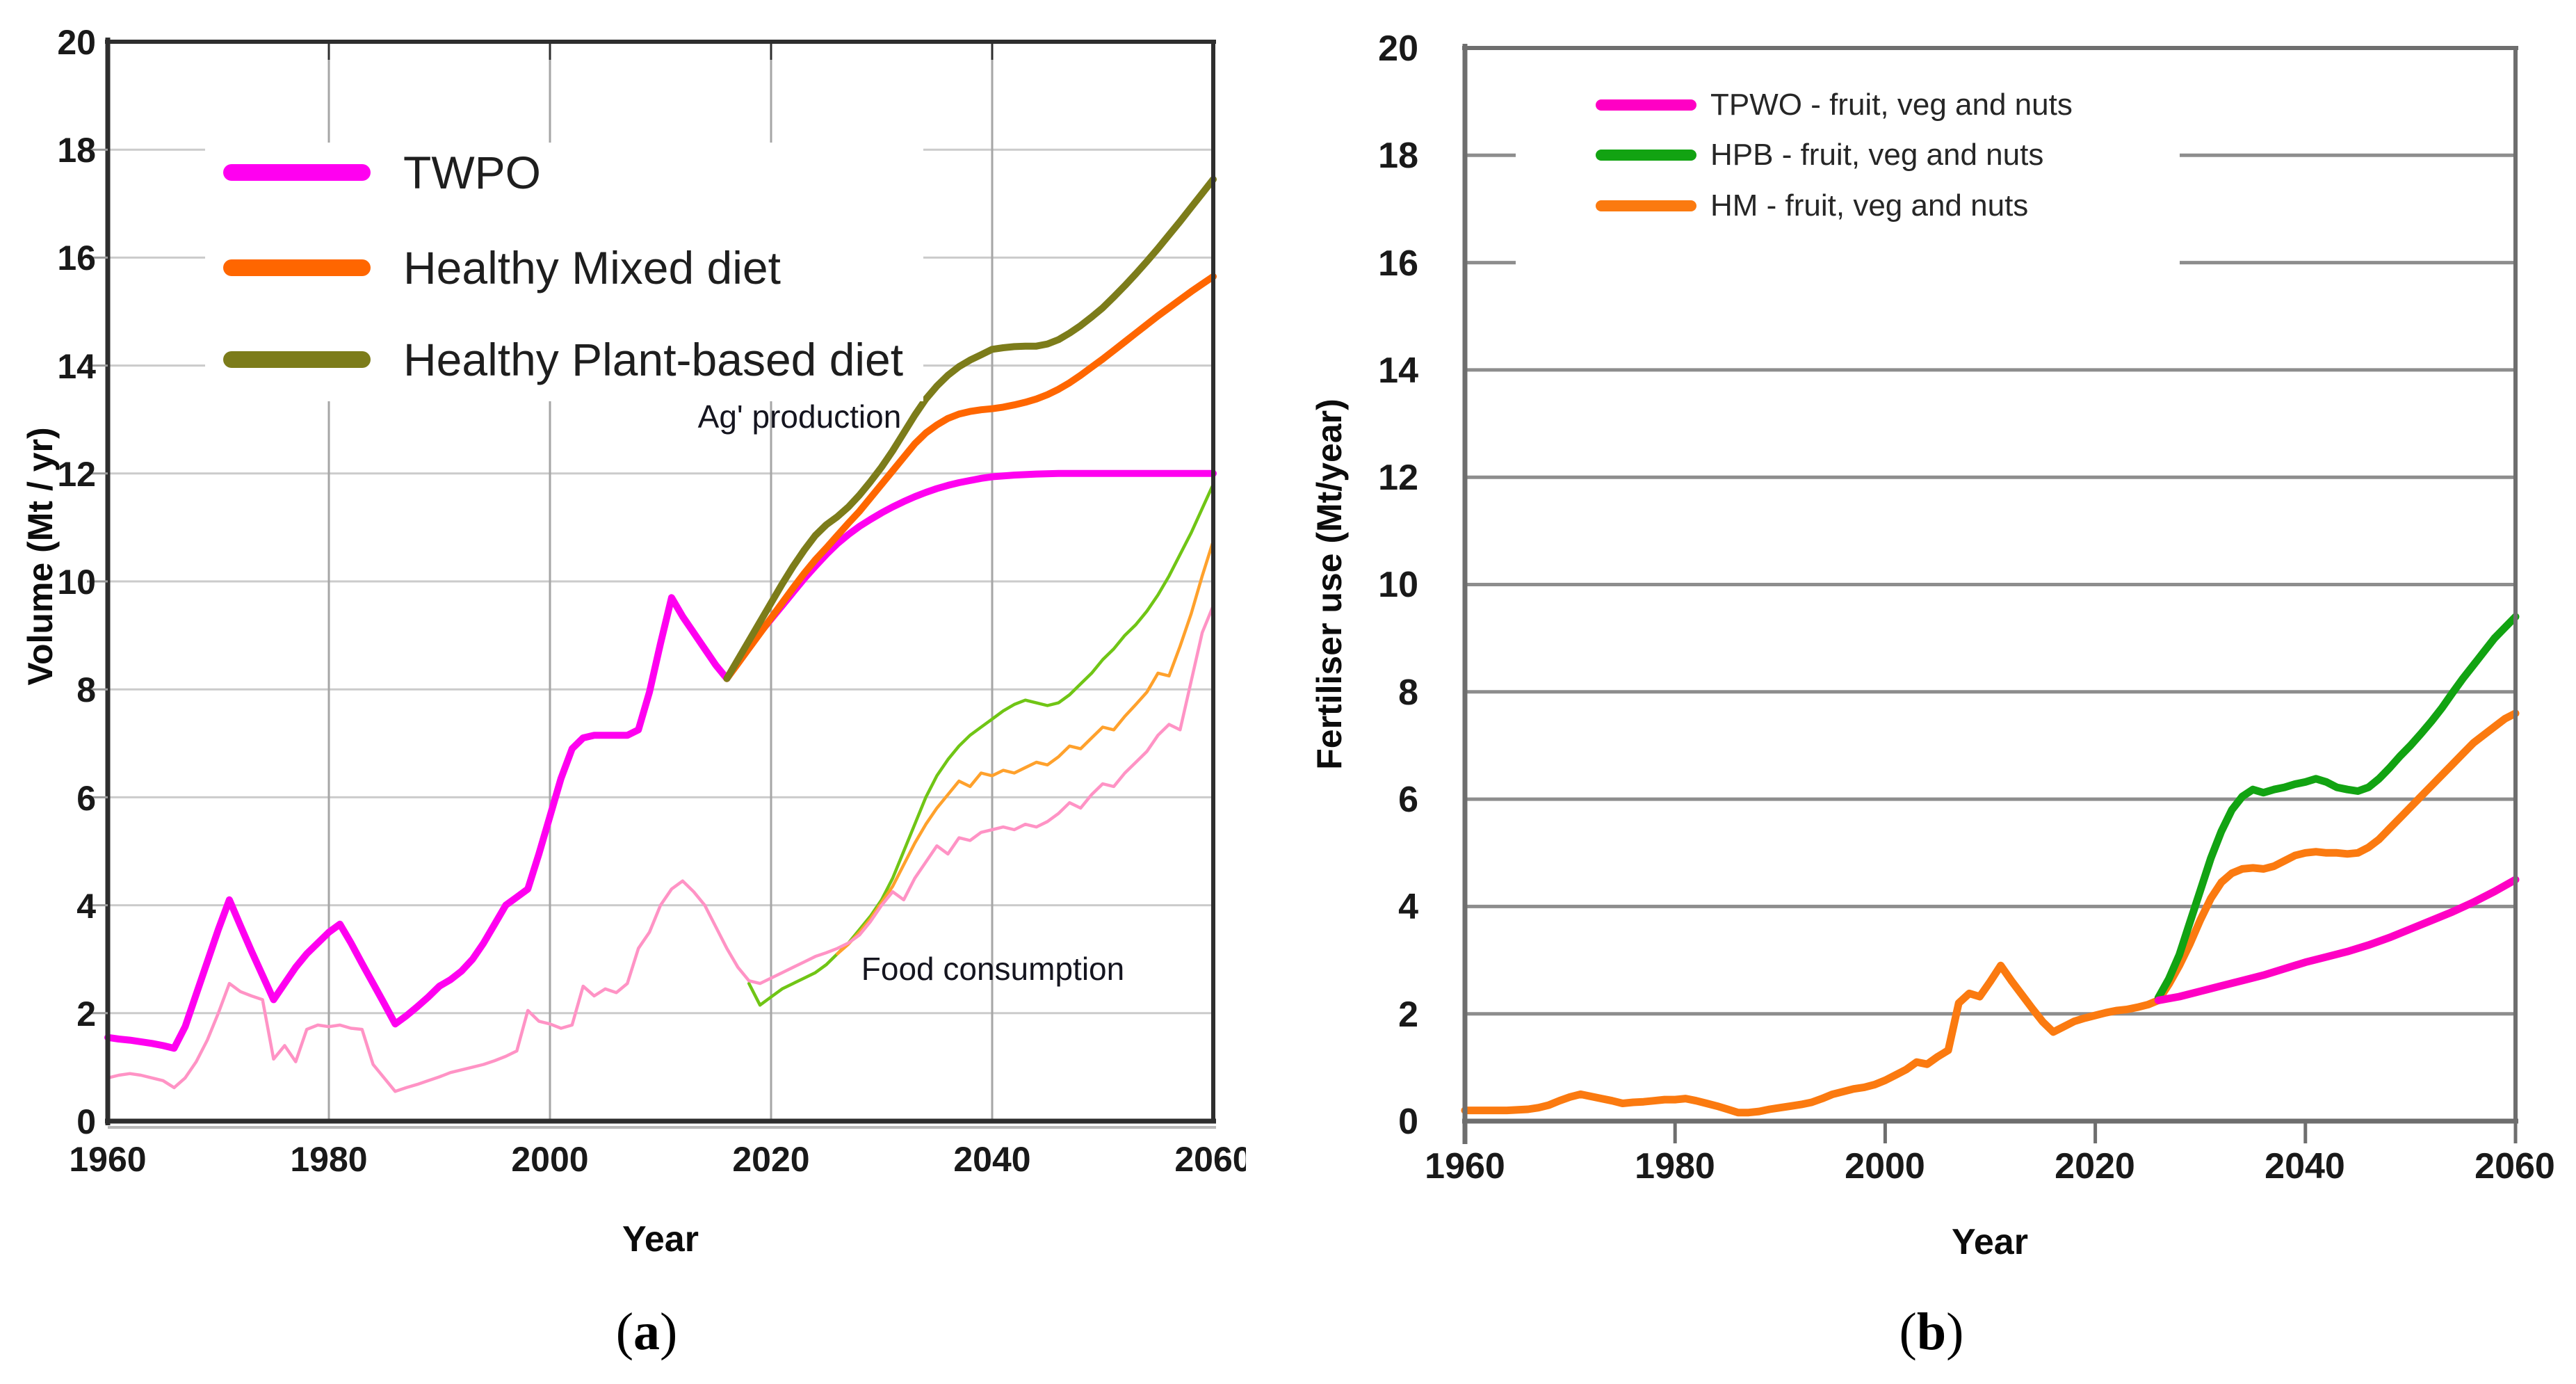 This screenshot has width=2576, height=1384. What do you see at coordinates (993, 969) in the screenshot?
I see `a-annotation-food-consumption: Food consumption` at bounding box center [993, 969].